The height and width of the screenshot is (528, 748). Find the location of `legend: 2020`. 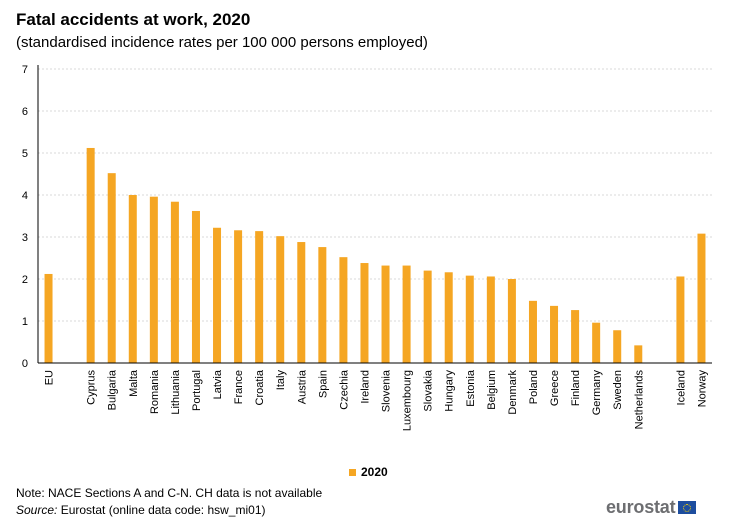

legend: 2020 is located at coordinates (368, 472).